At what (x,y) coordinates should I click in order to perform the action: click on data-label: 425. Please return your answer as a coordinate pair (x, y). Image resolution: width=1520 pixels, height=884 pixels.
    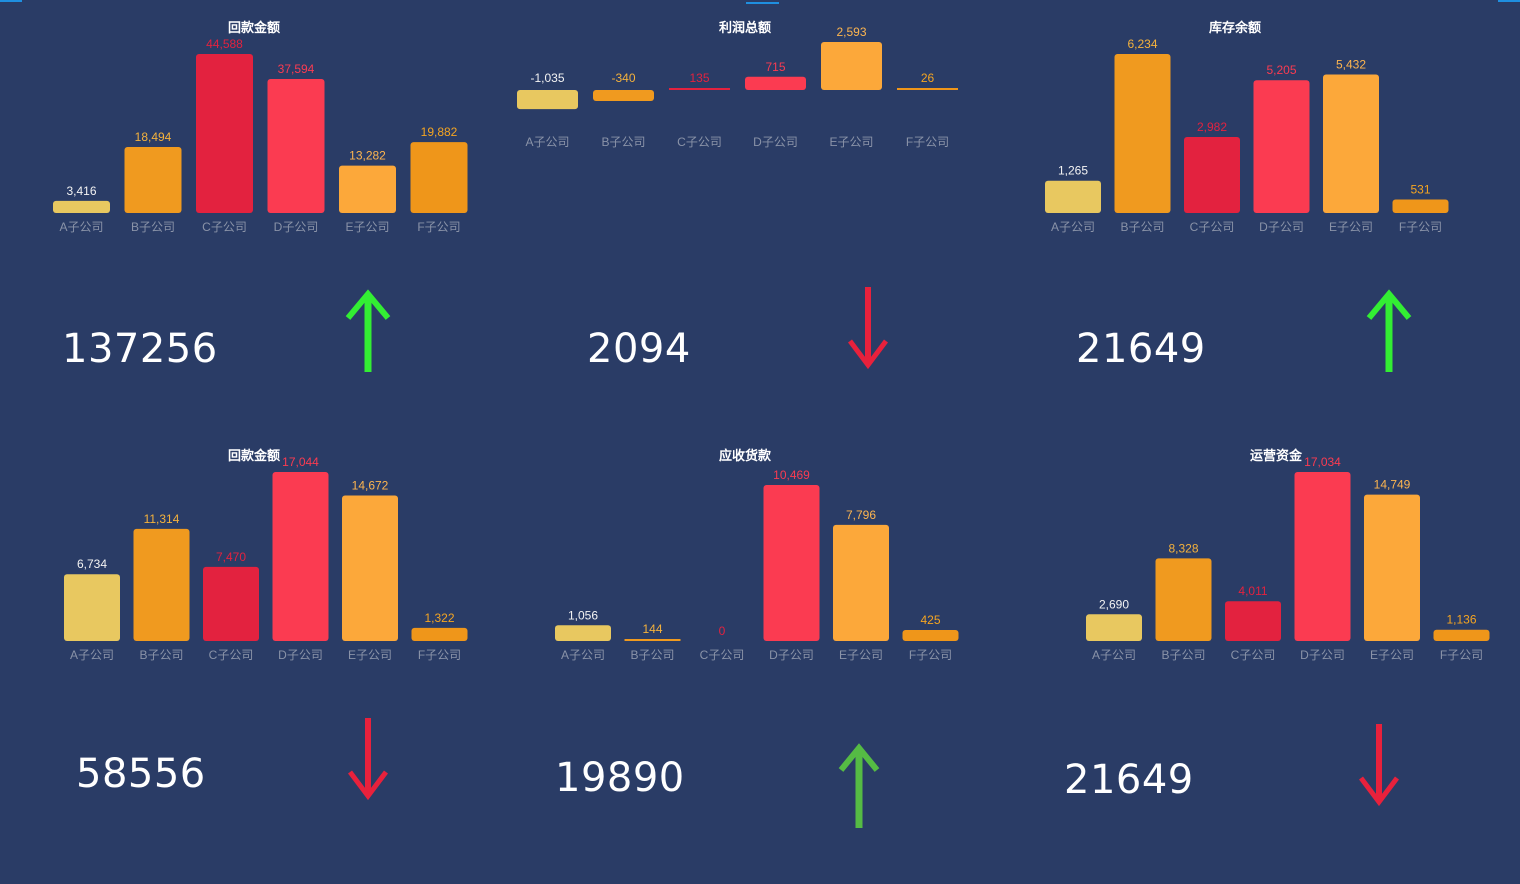
    Looking at the image, I should click on (930, 620).